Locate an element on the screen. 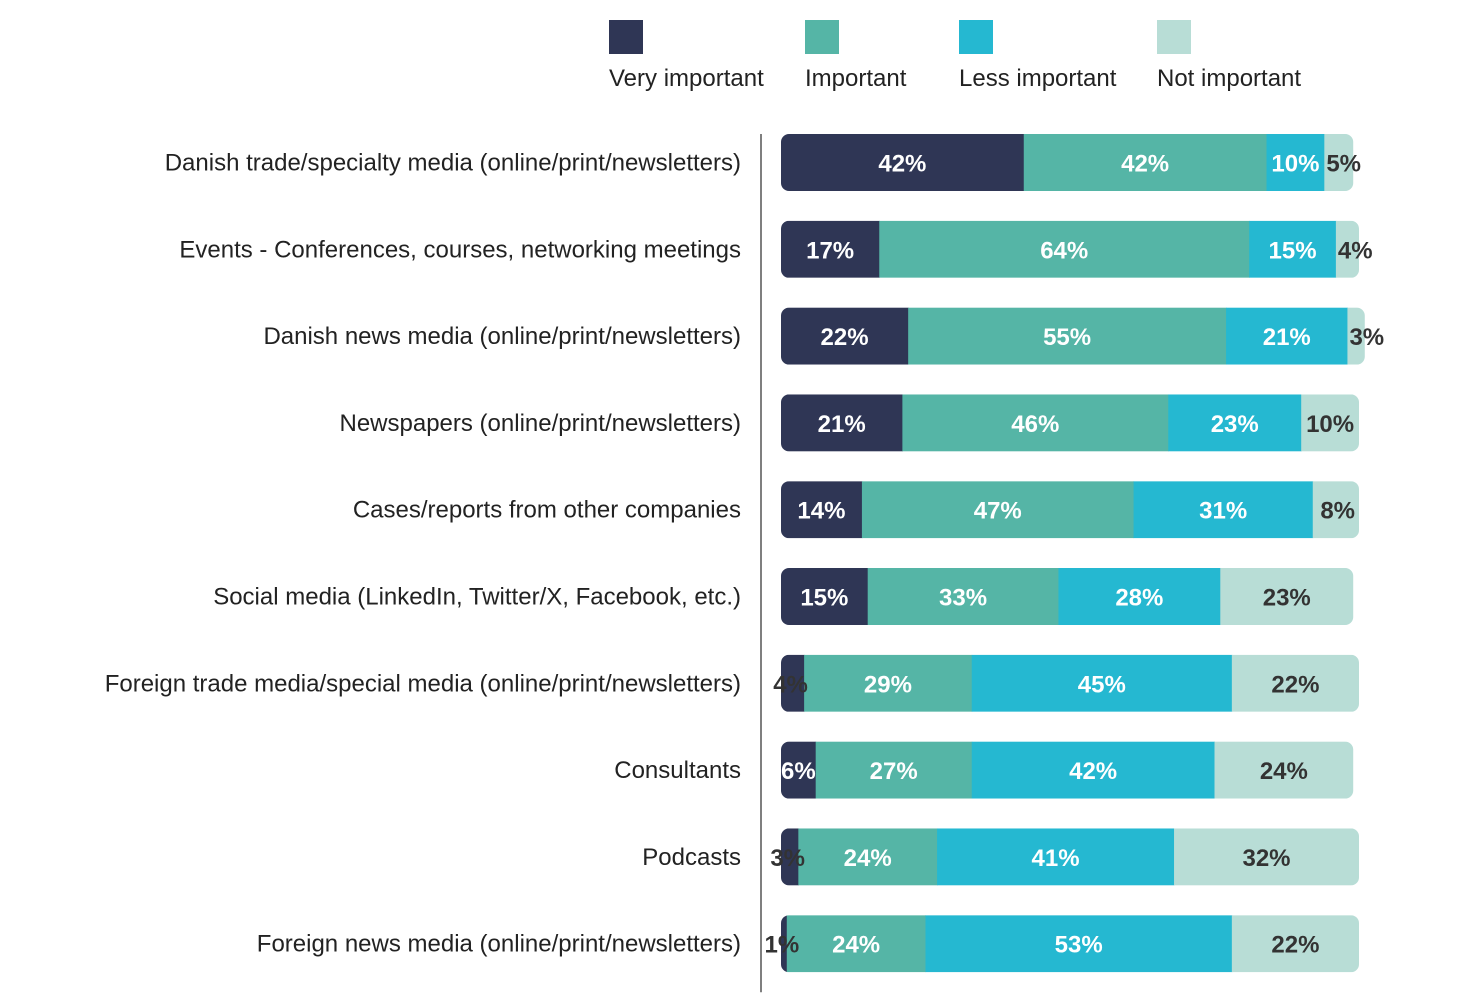  legend-label: Not important is located at coordinates (1229, 78).